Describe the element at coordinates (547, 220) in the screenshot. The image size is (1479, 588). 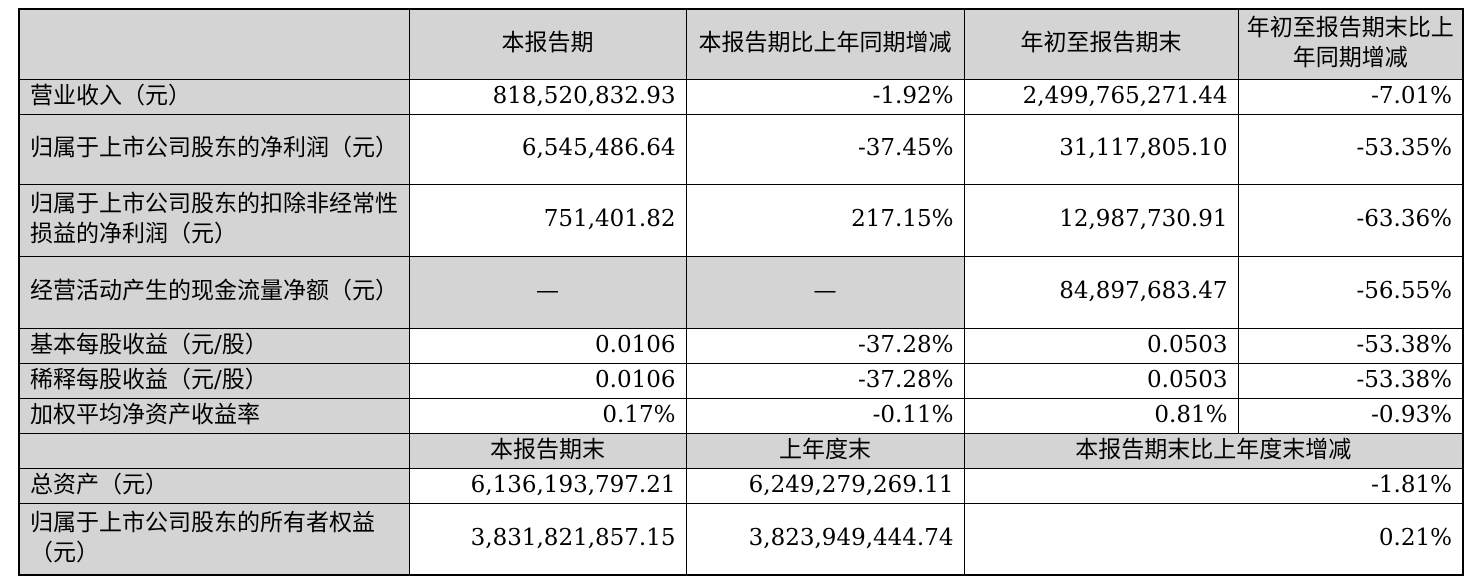
I see `value-current-period: 751,401.82` at that location.